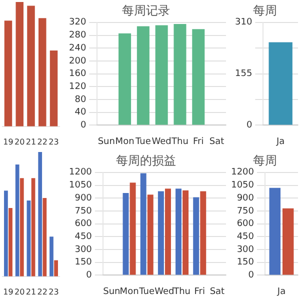 This screenshot has width=300, height=300. Describe the element at coordinates (80, 113) in the screenshot. I see `y-tick-label: 40` at that location.